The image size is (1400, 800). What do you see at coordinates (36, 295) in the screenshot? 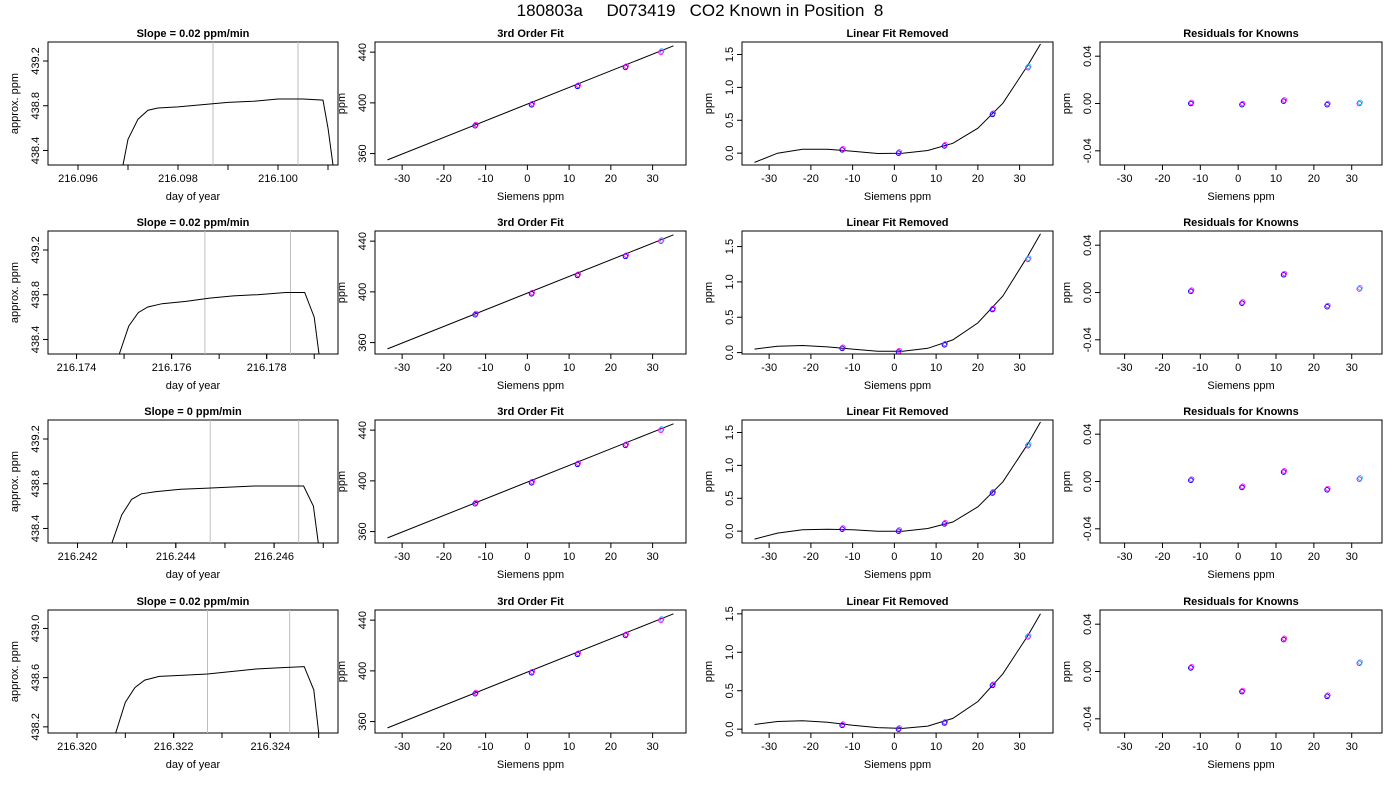
I see `y-tick-label: 438.8` at bounding box center [36, 295].